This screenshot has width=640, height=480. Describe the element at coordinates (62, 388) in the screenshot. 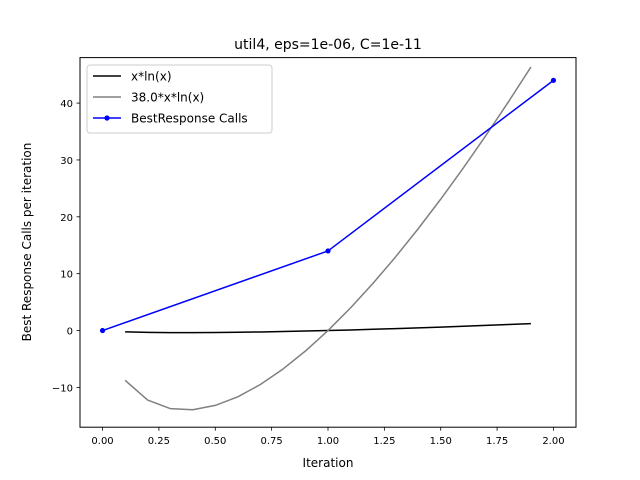

I see `y-tick-label: −10` at that location.